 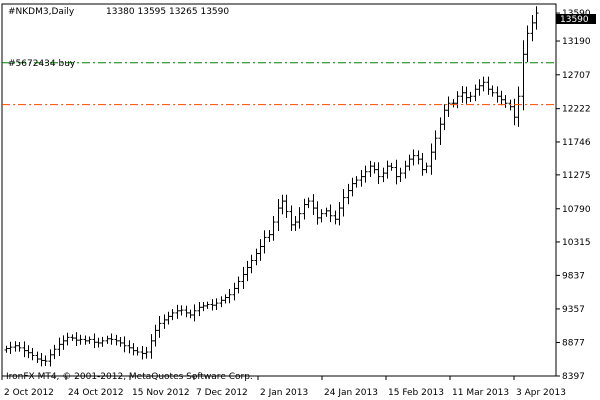 I want to click on x-tick-label: 2 Oct 2012, so click(x=29, y=393).